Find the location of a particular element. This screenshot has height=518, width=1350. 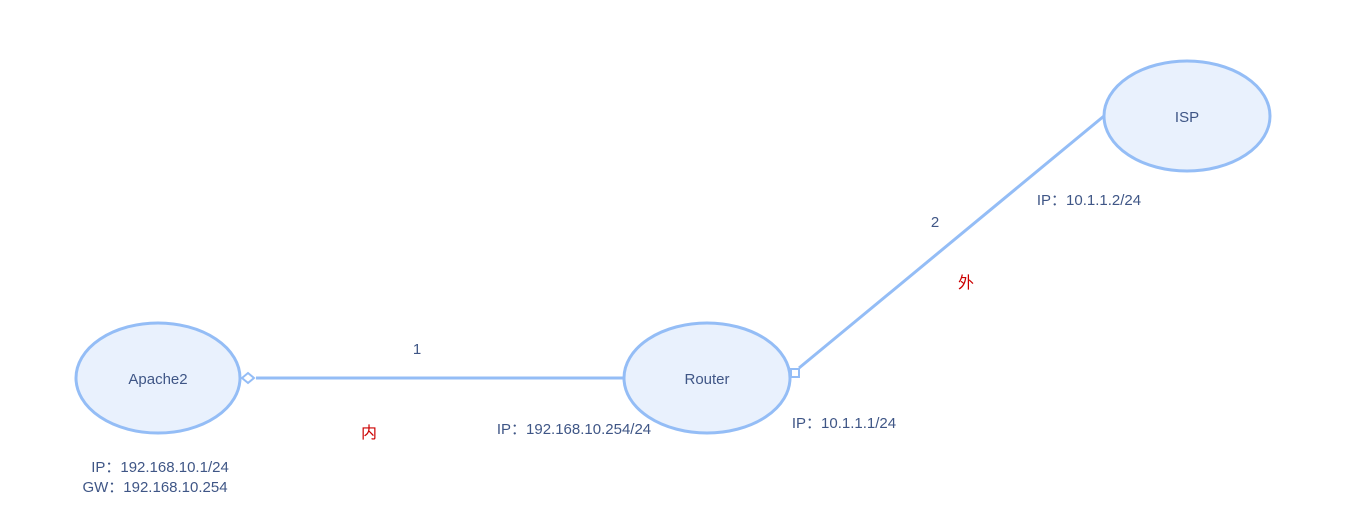

router-outer-ip-label: IP：10.1.1.1/24 is located at coordinates (844, 423).